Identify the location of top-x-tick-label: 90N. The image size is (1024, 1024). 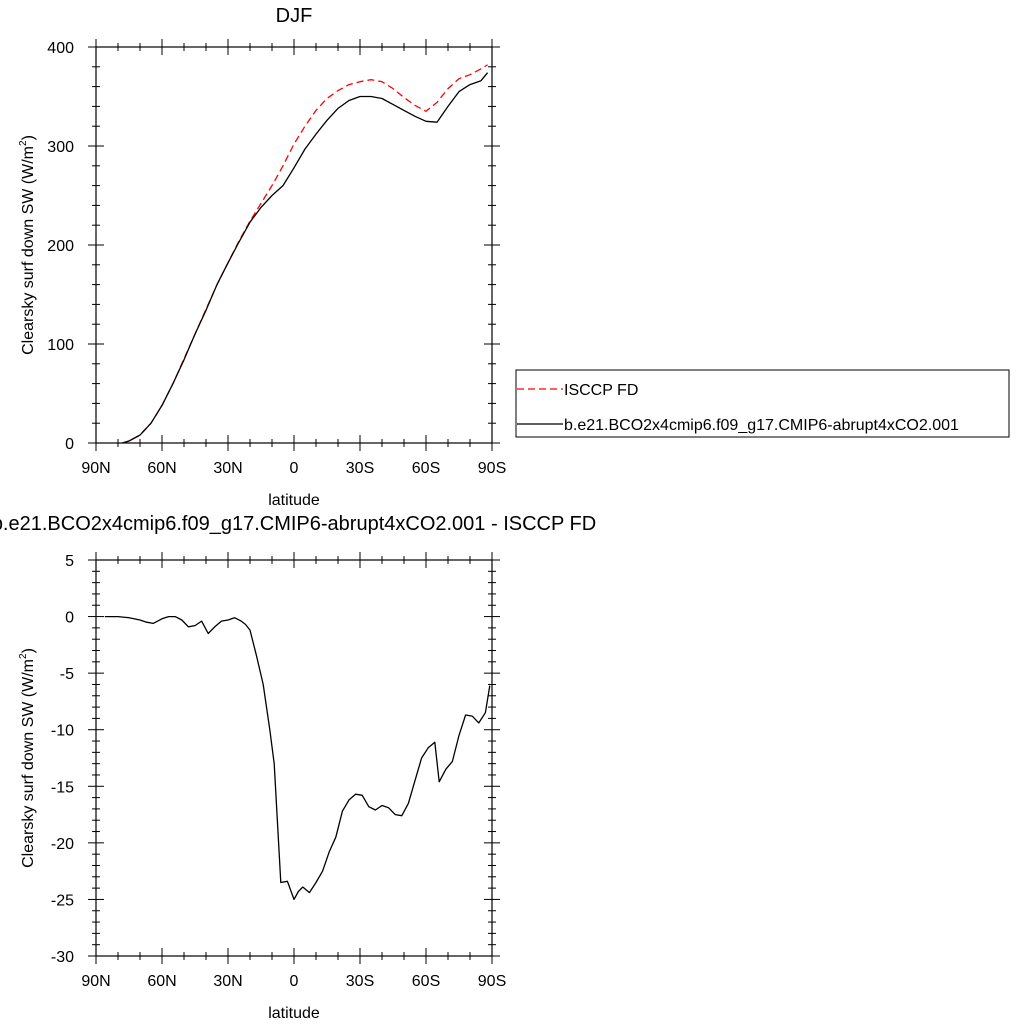
(95, 468).